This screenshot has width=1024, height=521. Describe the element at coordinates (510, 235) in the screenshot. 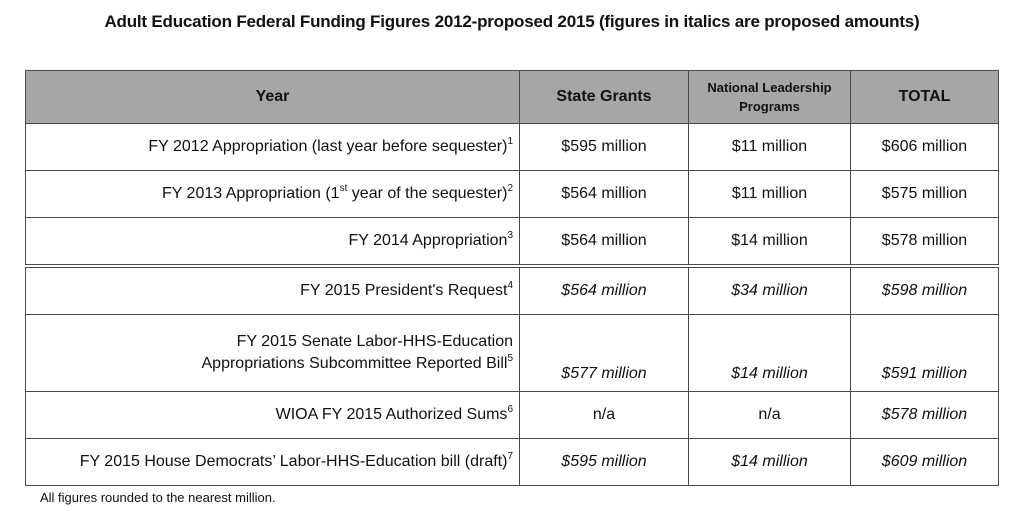

I see `footnote-ref: 3` at that location.